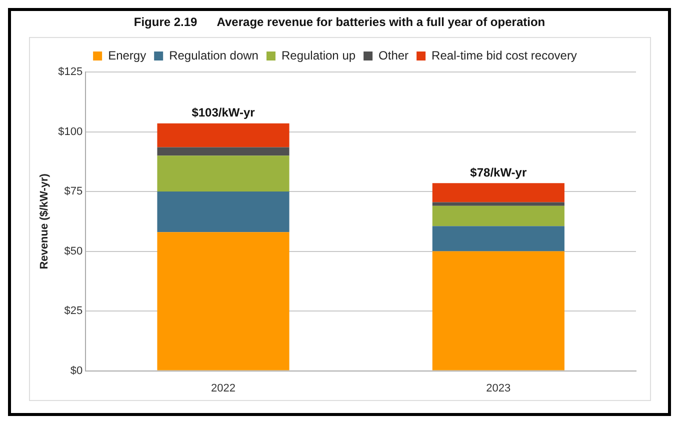 The image size is (679, 424). What do you see at coordinates (73, 192) in the screenshot?
I see `y-tick-label: $75` at bounding box center [73, 192].